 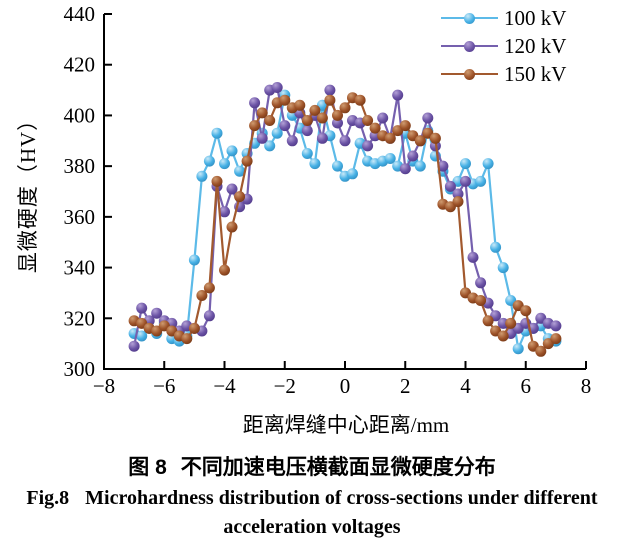 I want to click on y-tick-label: 440, so click(x=80, y=14).